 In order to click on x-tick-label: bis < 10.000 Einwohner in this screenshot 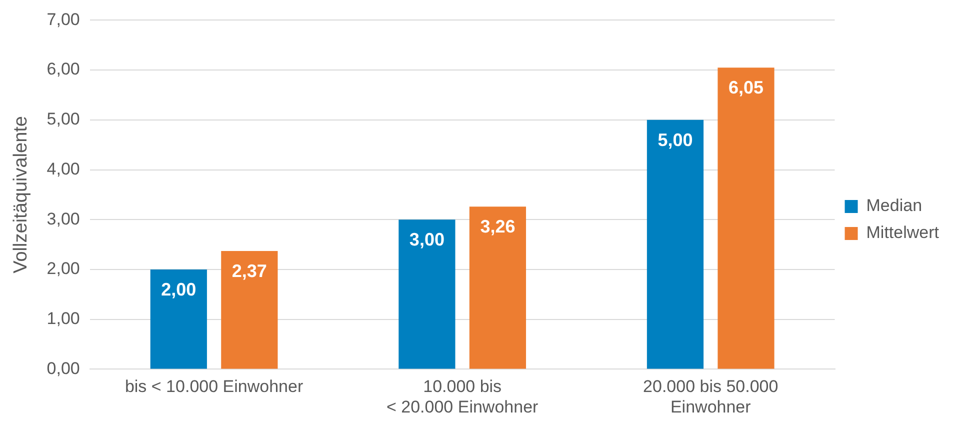, I will do `click(214, 386)`.